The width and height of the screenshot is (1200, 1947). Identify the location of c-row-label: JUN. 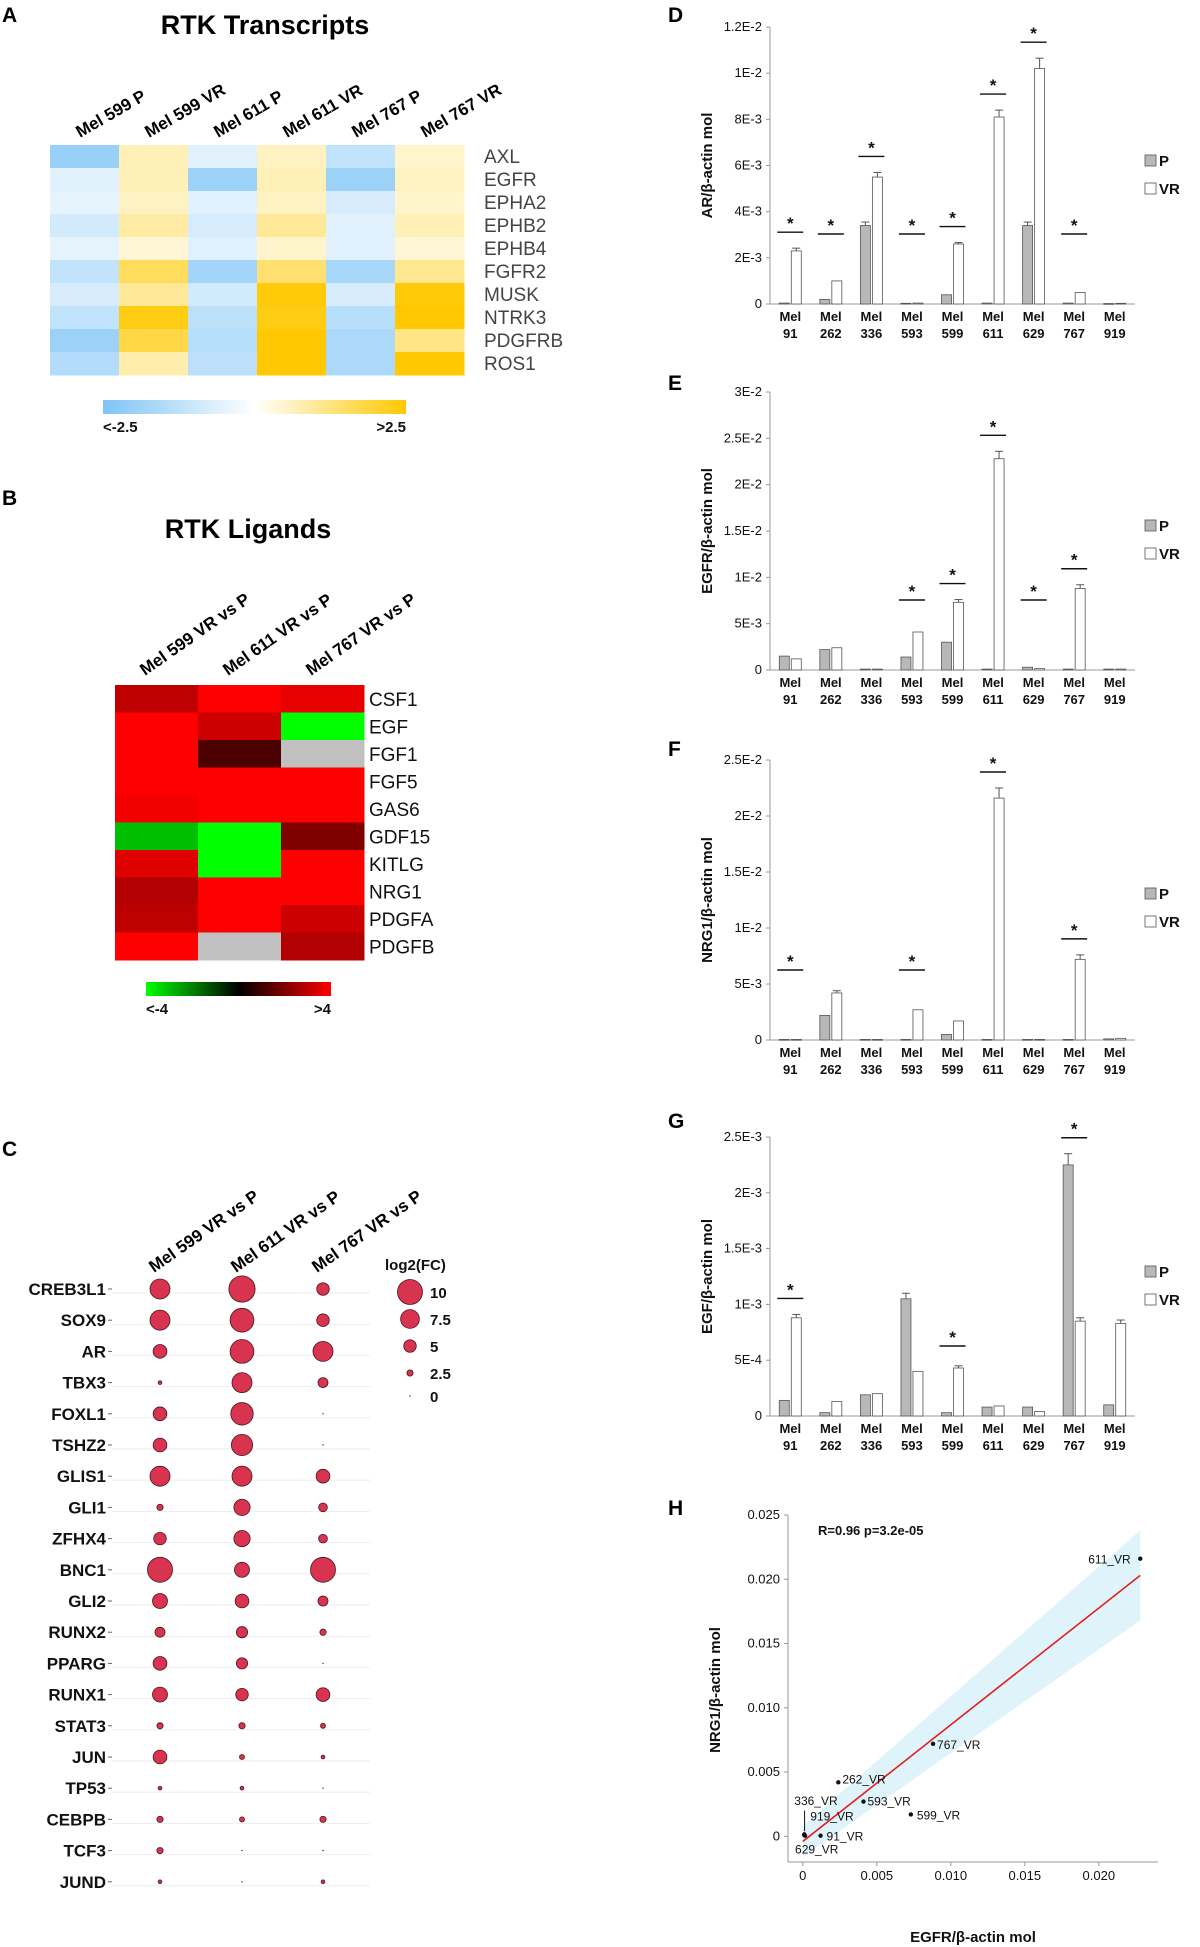
(89, 1757).